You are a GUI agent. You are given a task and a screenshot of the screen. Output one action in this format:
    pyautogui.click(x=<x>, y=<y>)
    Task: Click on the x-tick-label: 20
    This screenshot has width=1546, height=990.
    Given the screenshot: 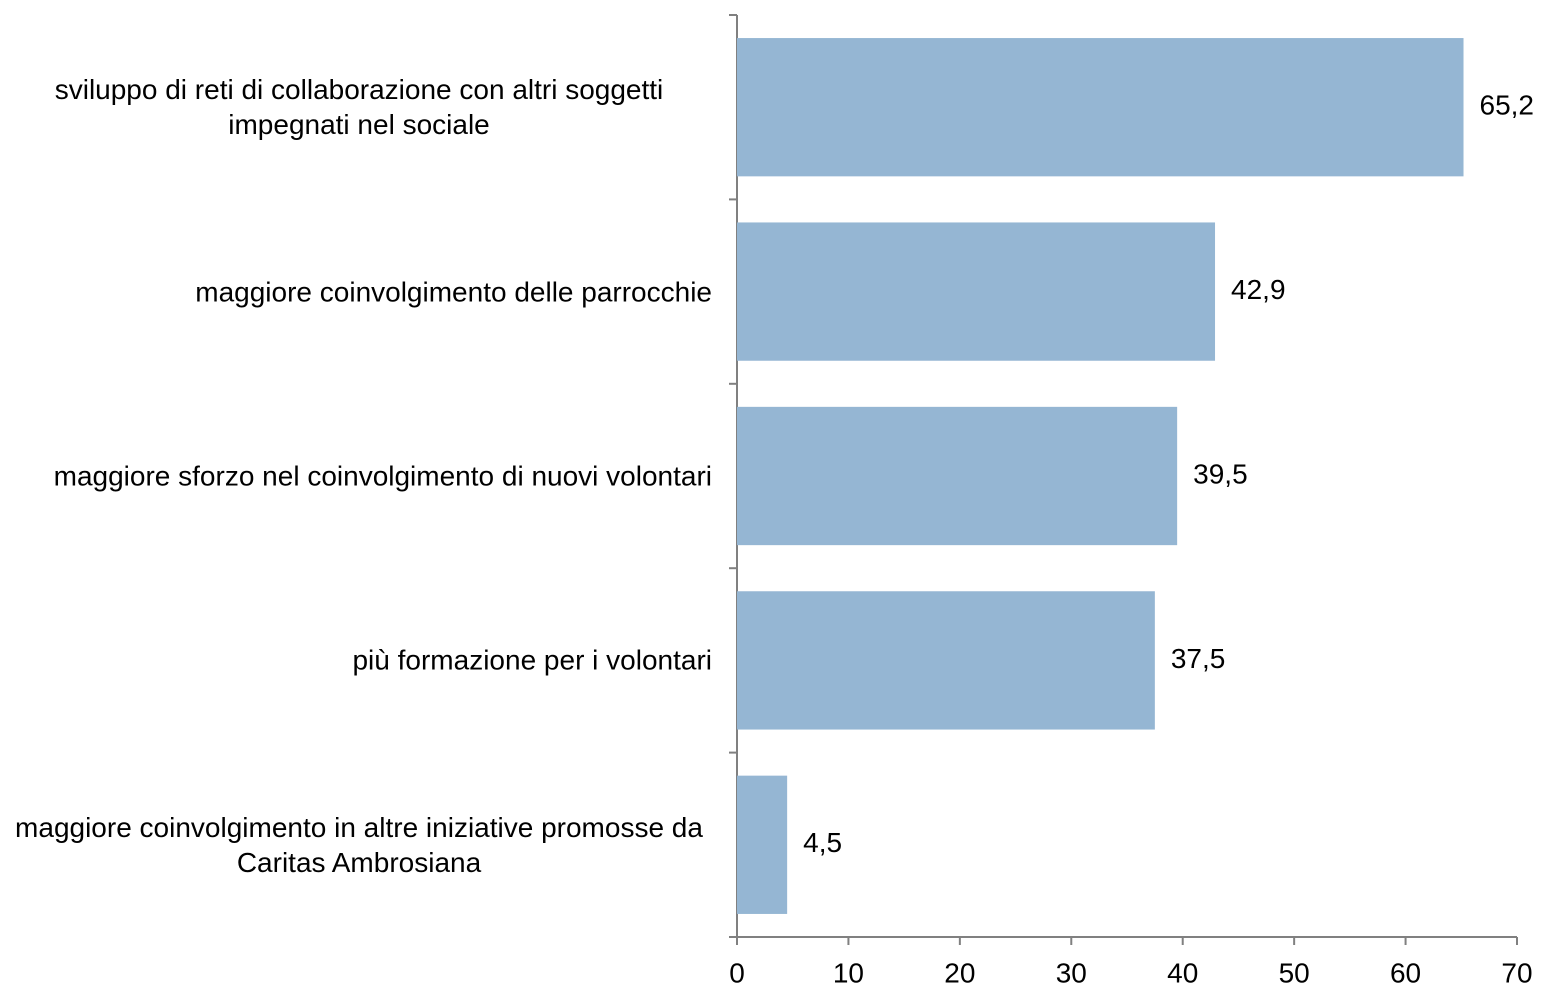 What is the action you would take?
    pyautogui.click(x=959, y=972)
    